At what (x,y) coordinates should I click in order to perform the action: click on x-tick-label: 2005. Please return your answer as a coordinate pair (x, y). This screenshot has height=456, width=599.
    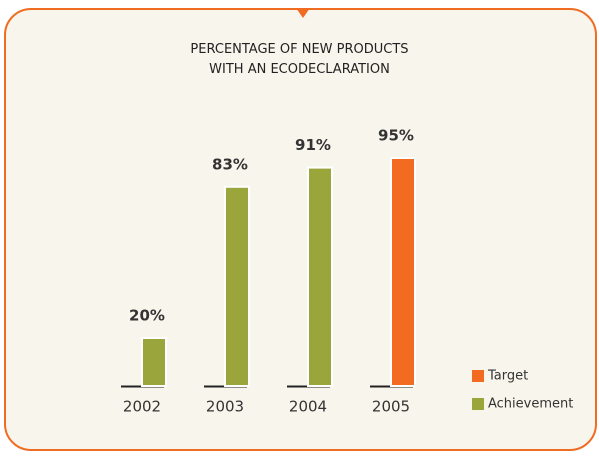
    Looking at the image, I should click on (391, 407).